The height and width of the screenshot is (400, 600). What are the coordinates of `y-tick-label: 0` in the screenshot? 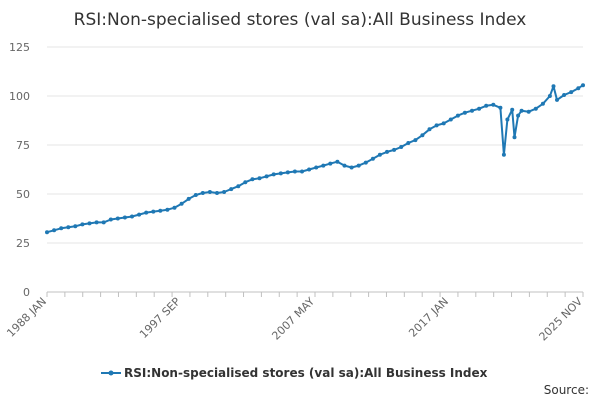 It's located at (26, 292).